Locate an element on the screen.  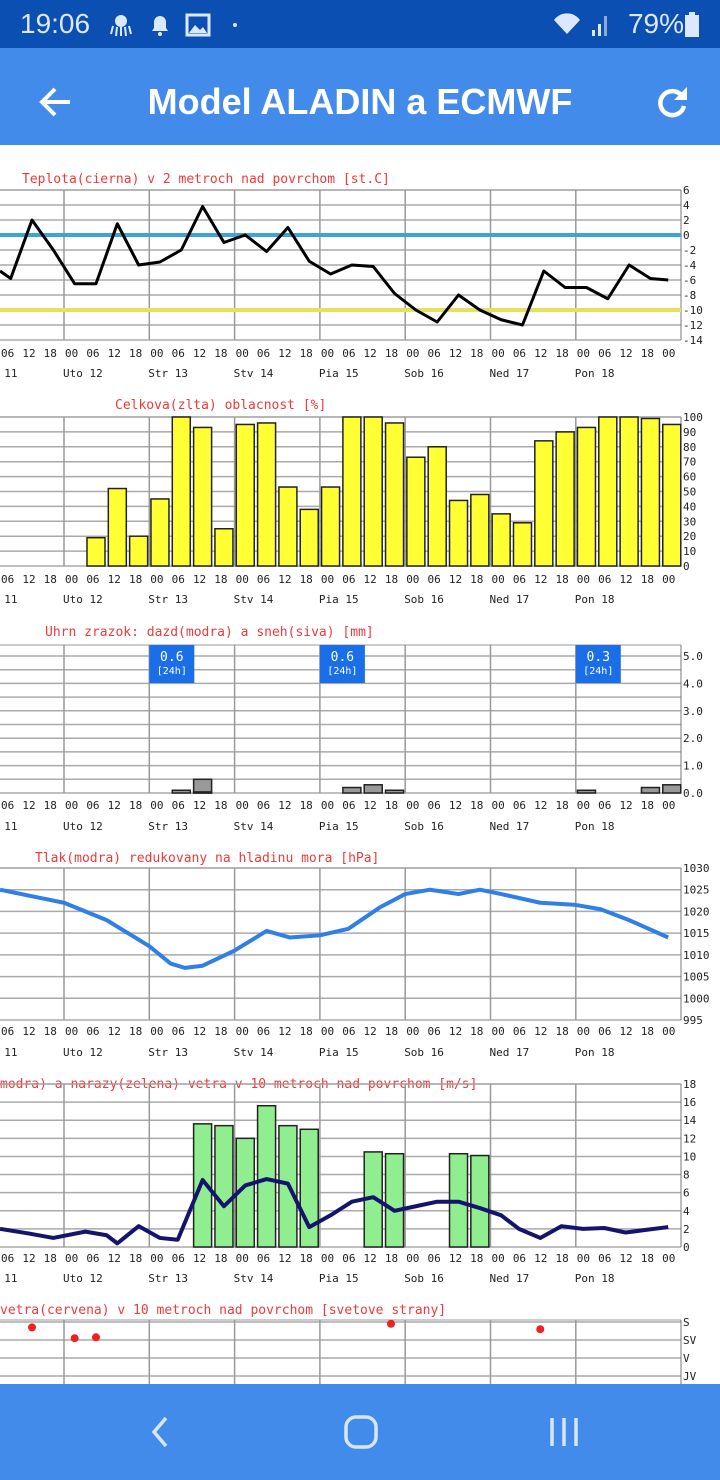
day-label: Pia 15 is located at coordinates (339, 1052).